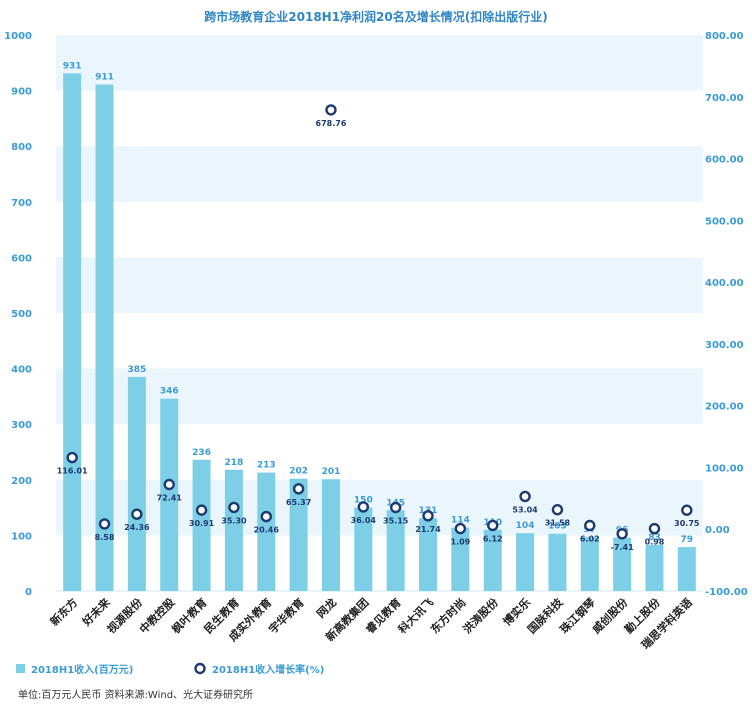 The height and width of the screenshot is (707, 752). I want to click on growth-value-label: 31.58, so click(558, 523).